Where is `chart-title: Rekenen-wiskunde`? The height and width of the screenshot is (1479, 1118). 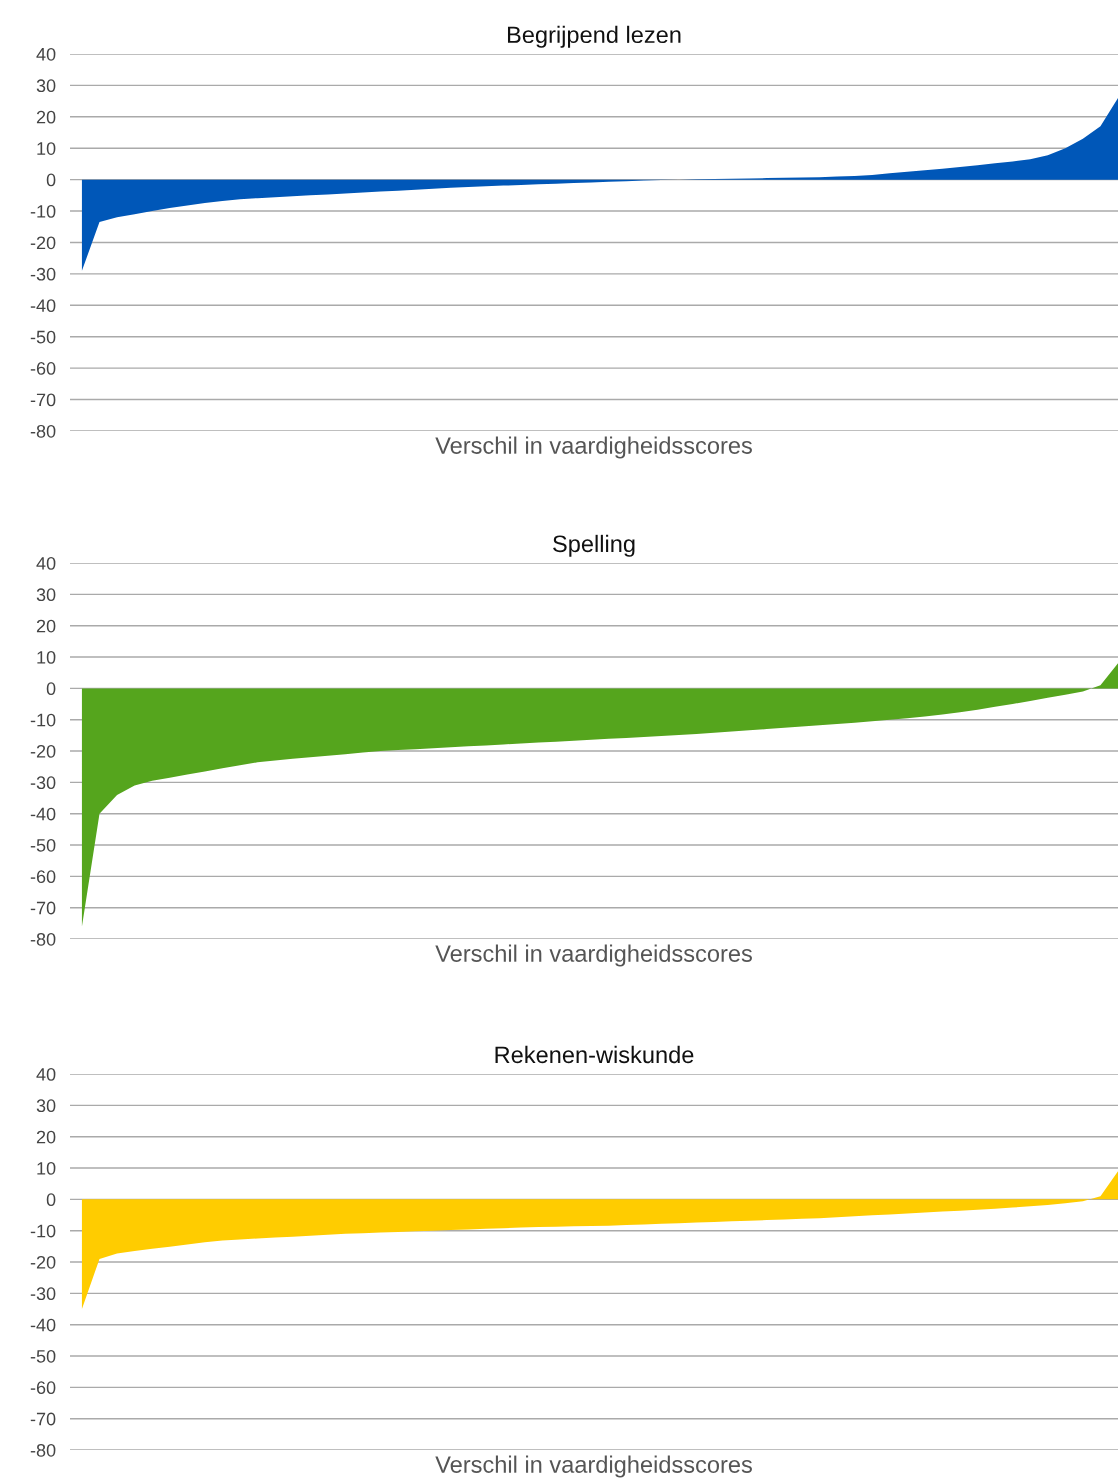 chart-title: Rekenen-wiskunde is located at coordinates (594, 1054).